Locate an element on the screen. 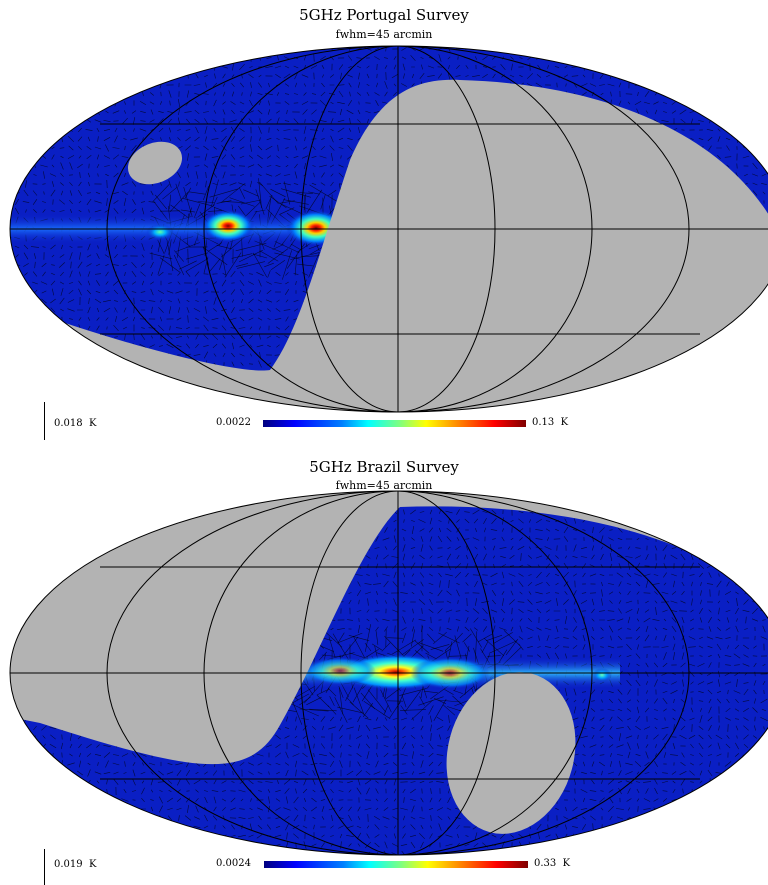 The width and height of the screenshot is (768, 885). portugal-title: 5GHz Portugal Survey is located at coordinates (384, 15).